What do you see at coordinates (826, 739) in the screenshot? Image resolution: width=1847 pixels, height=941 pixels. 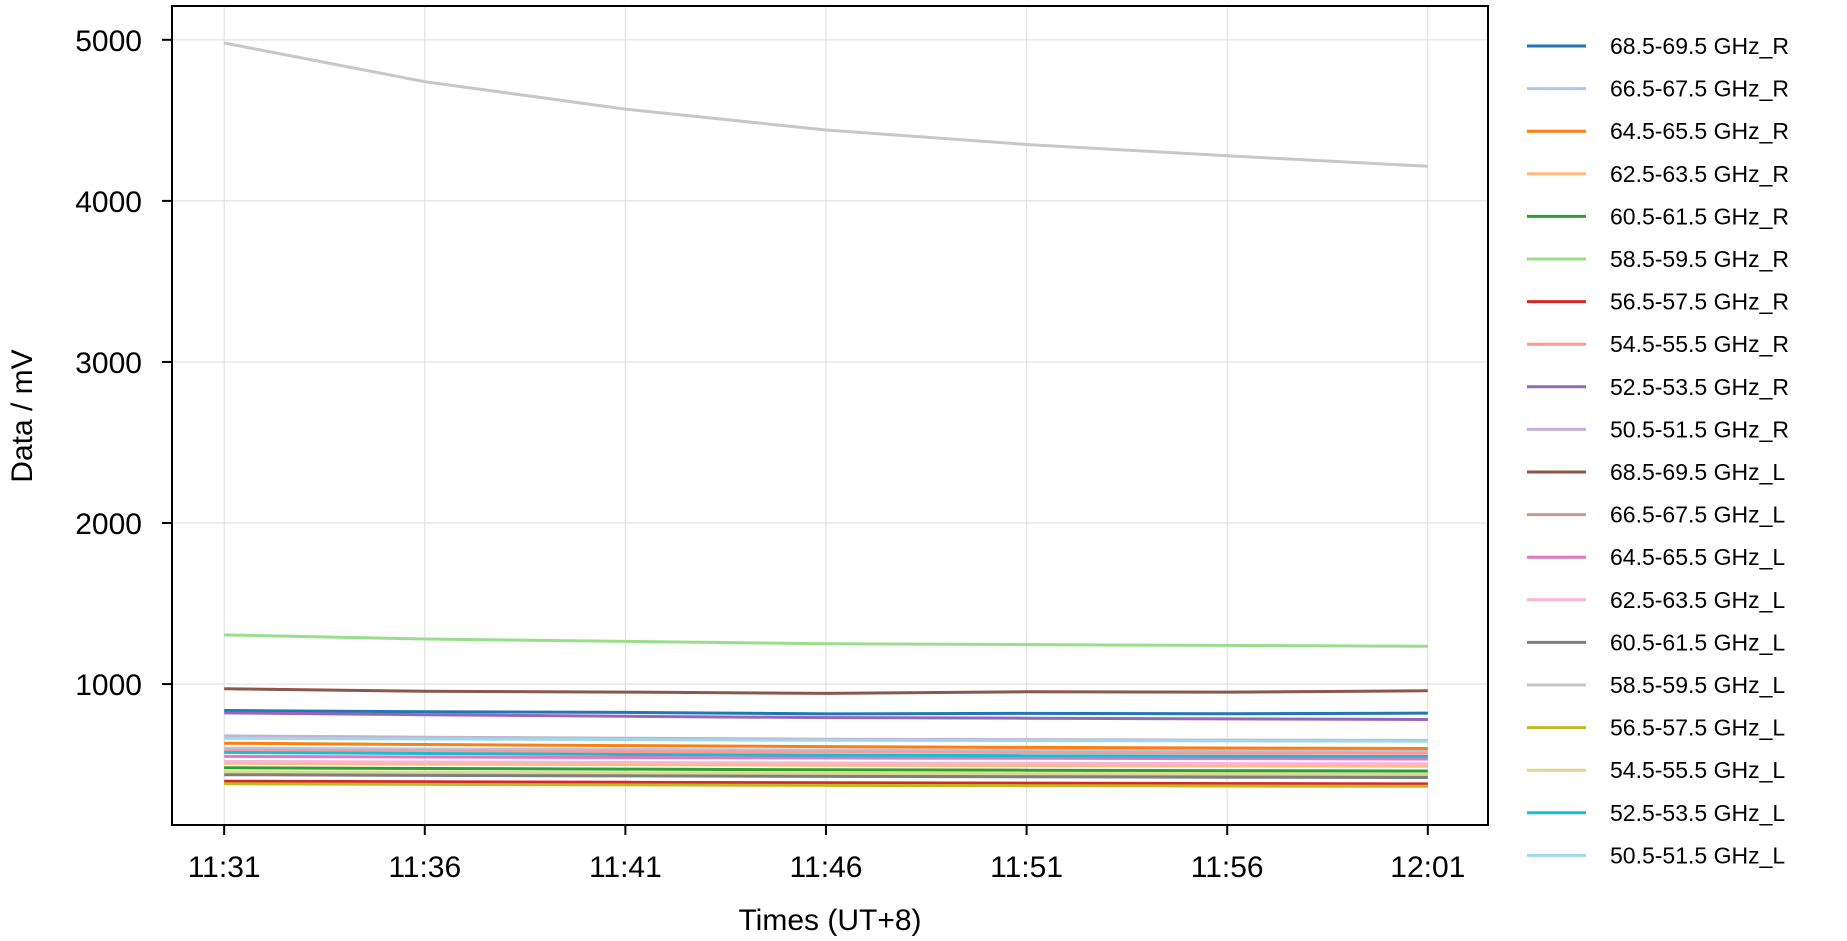 I see `series-line-50-5-51-5-ghz-l` at bounding box center [826, 739].